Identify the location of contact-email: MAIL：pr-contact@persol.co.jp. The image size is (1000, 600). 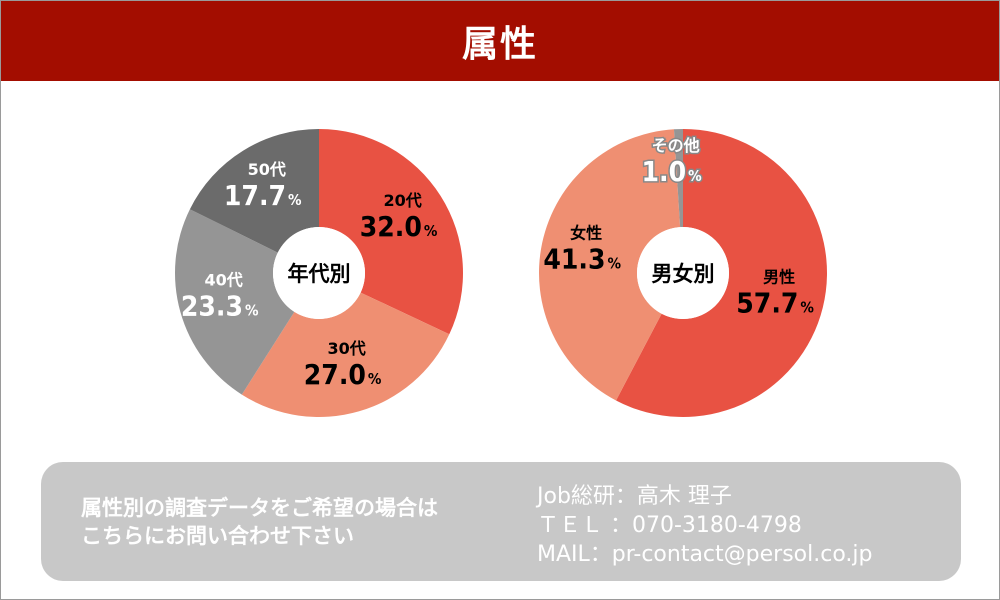
(705, 554).